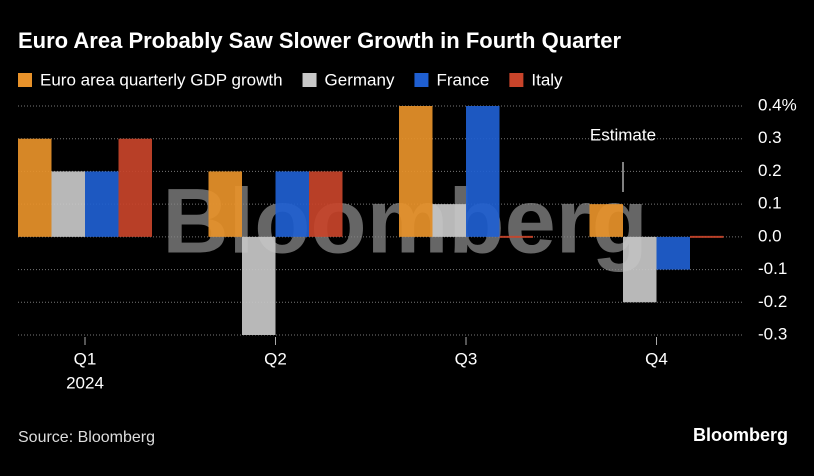 The height and width of the screenshot is (476, 814). What do you see at coordinates (466, 358) in the screenshot?
I see `x-tick-label: Q3` at bounding box center [466, 358].